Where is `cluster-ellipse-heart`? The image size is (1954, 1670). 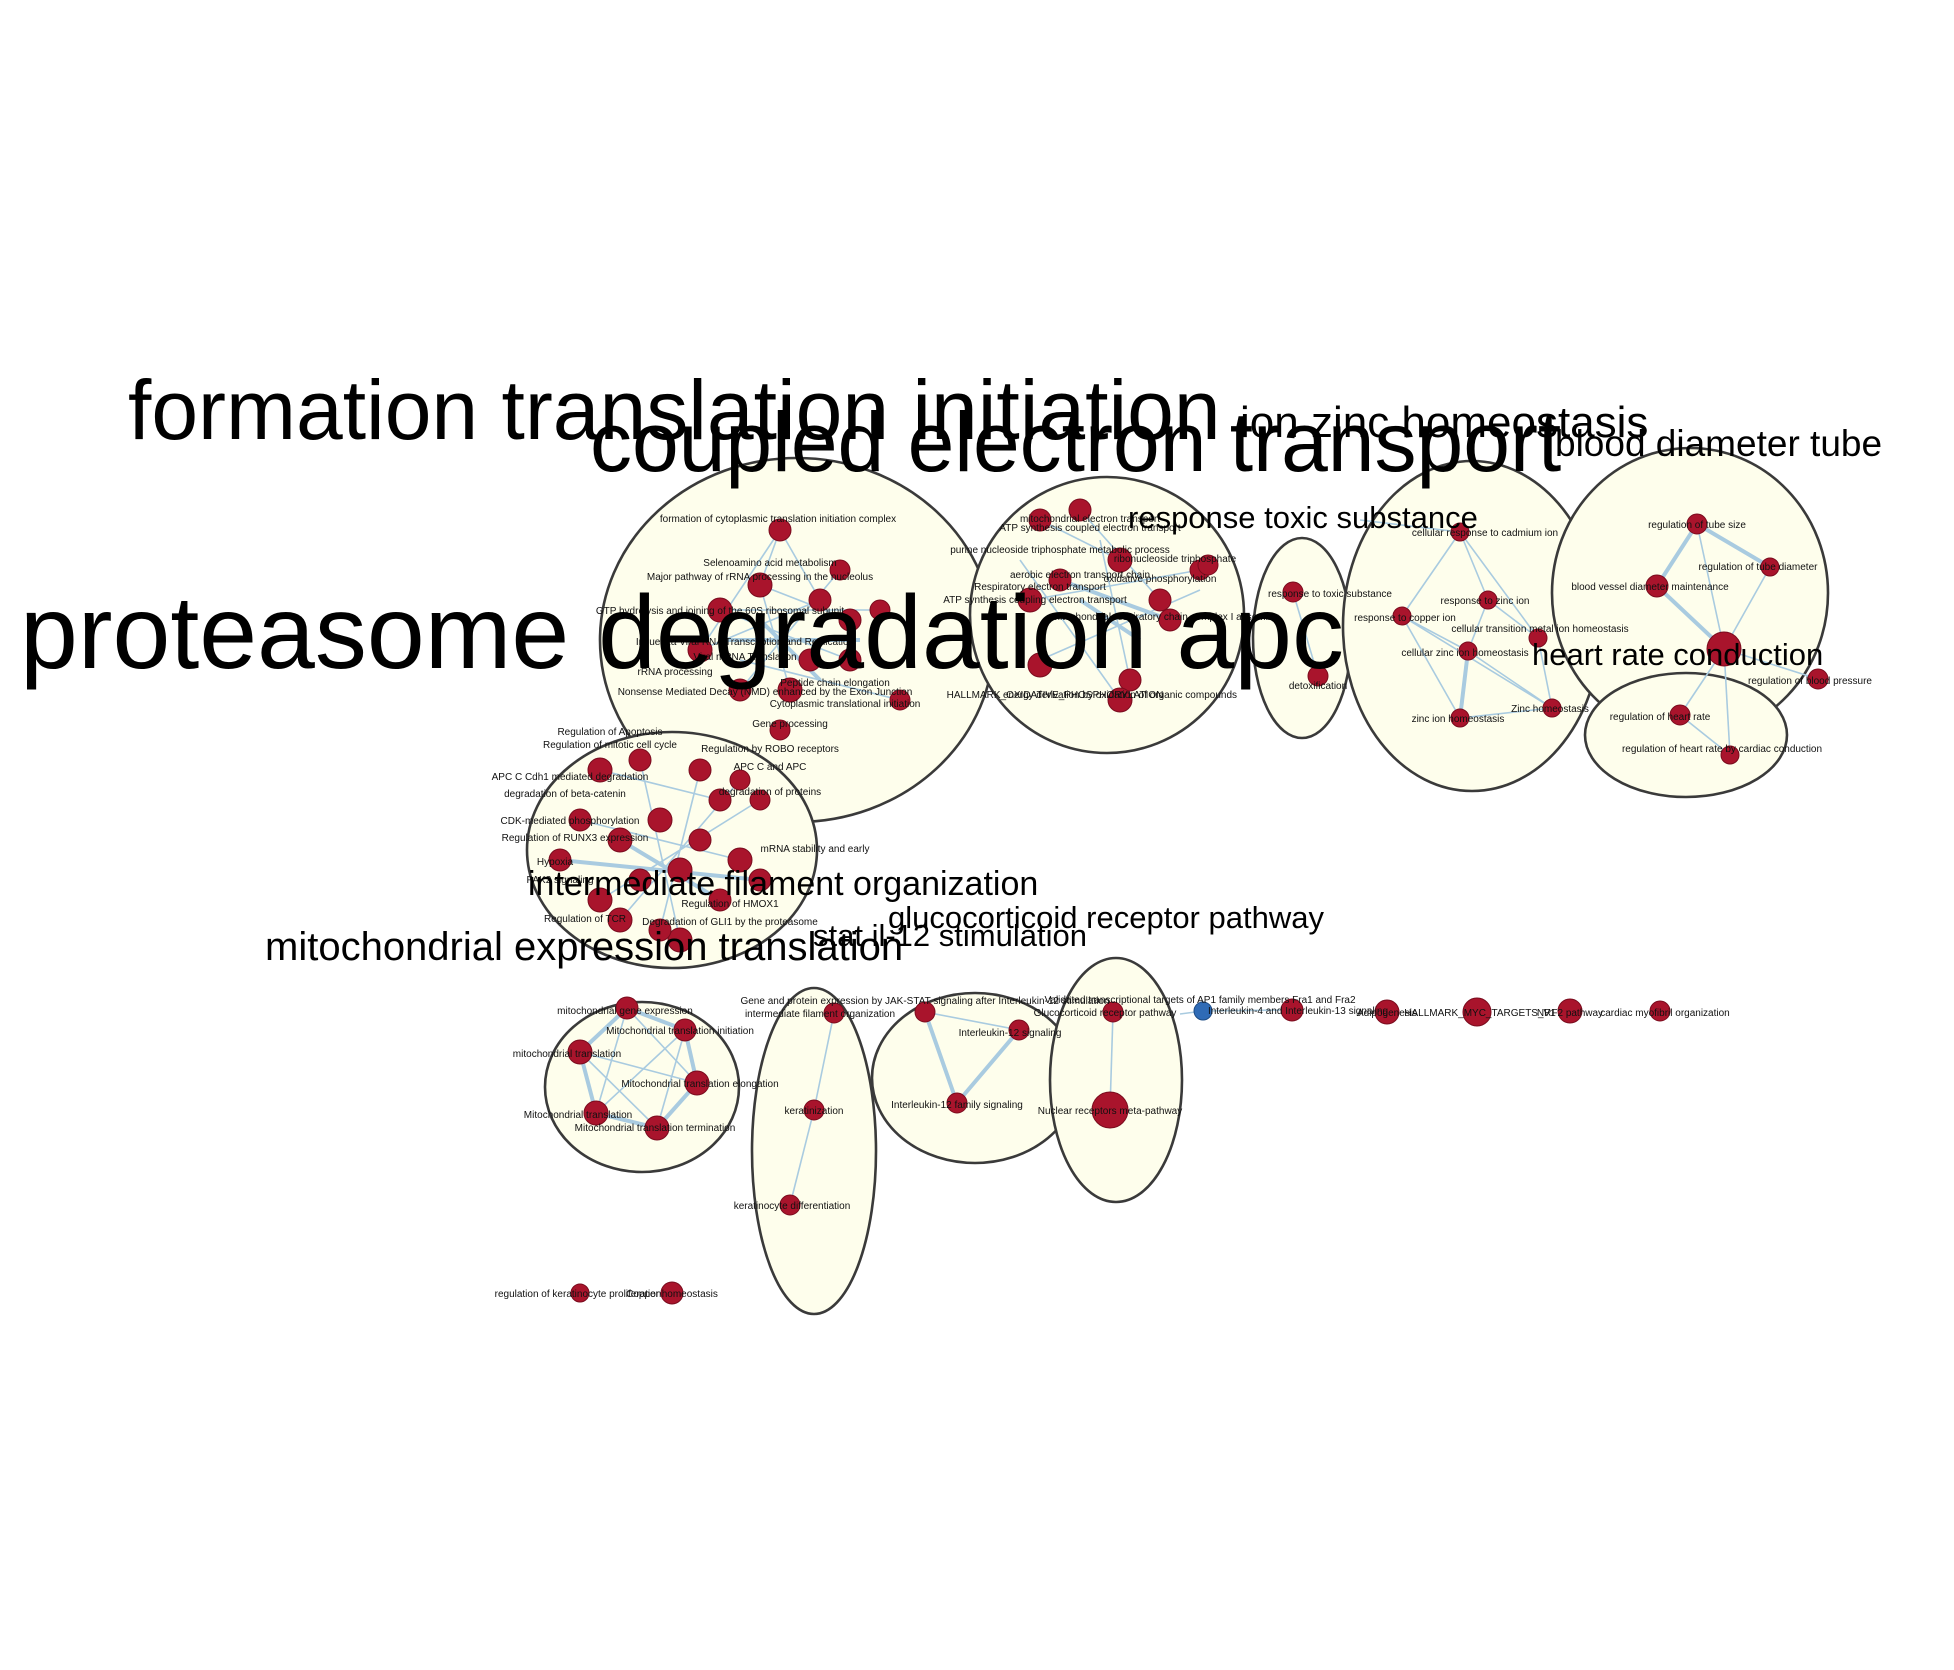
cluster-ellipse-heart is located at coordinates (1686, 735).